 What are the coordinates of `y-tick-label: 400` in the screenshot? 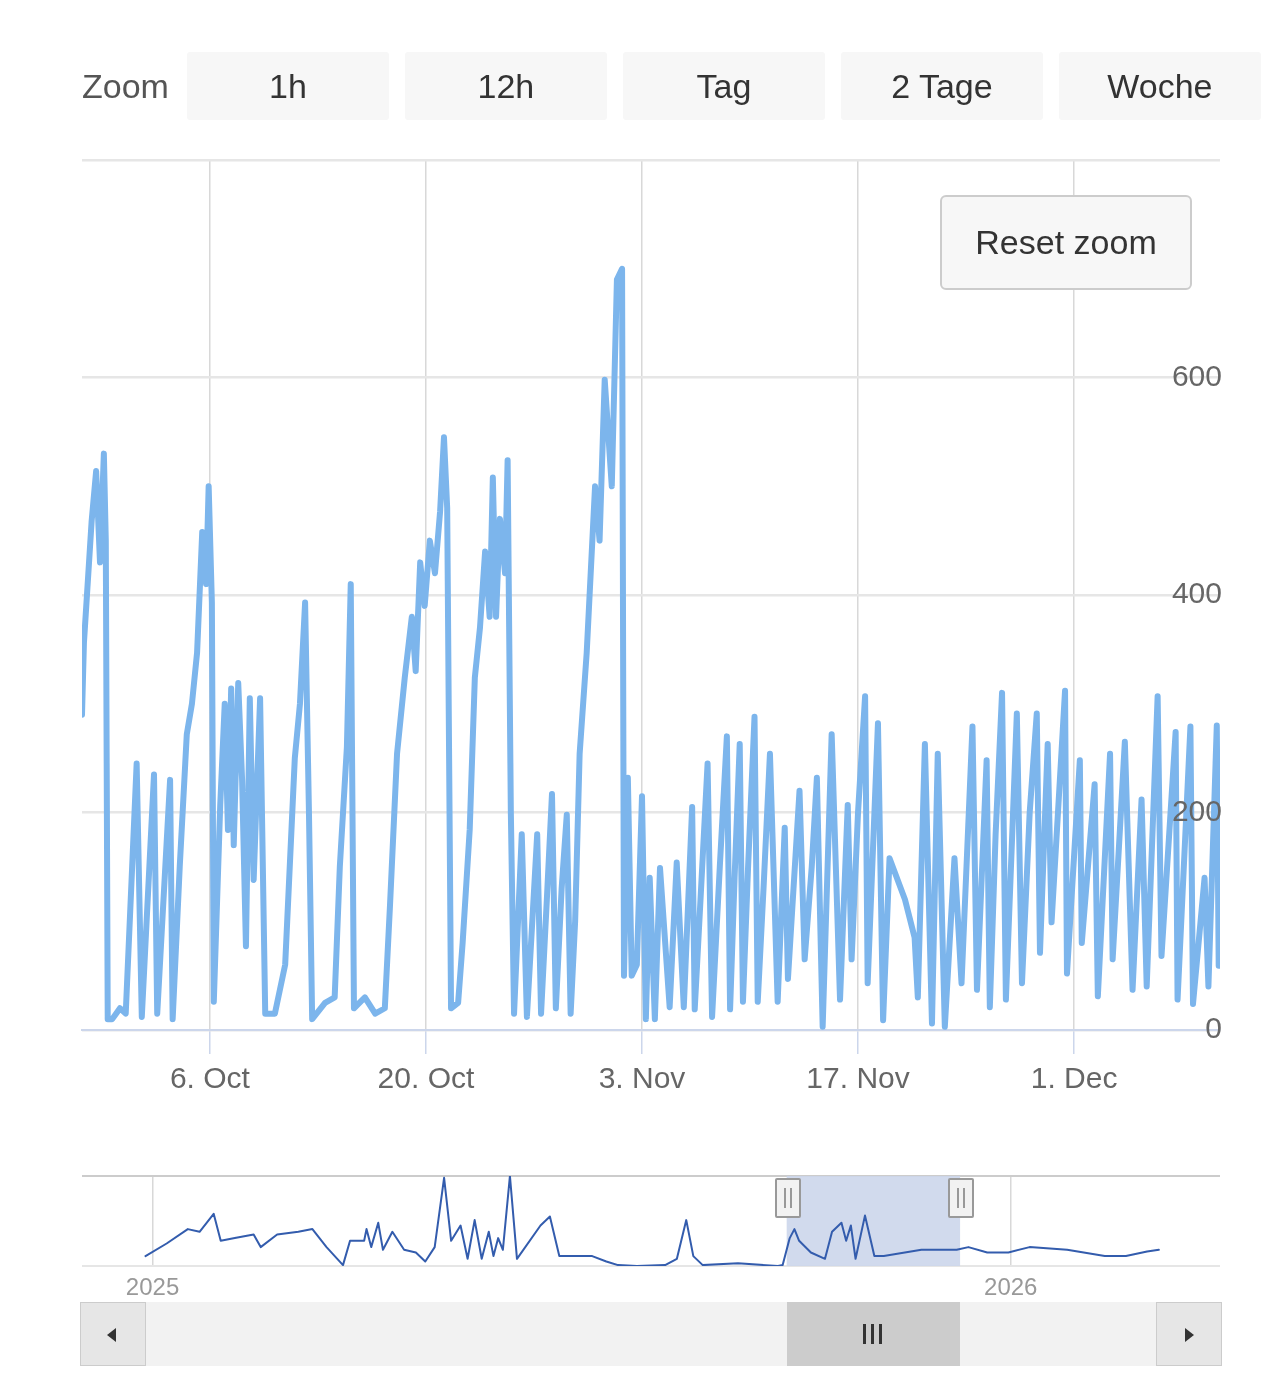 It's located at (1196, 593).